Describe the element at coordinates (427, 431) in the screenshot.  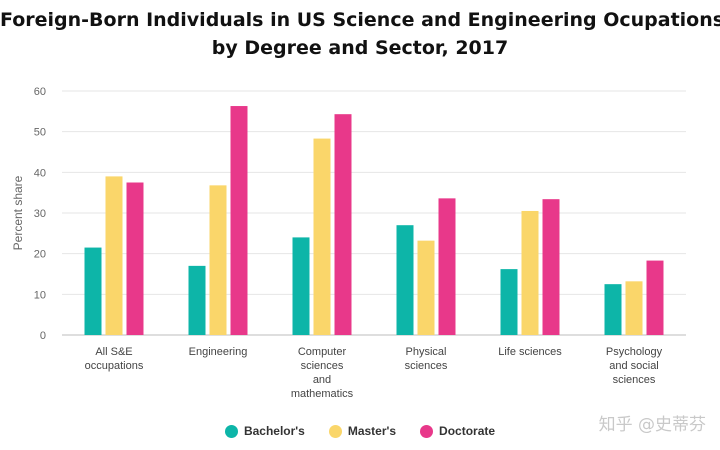
I see `legend-swatch-doctorate` at that location.